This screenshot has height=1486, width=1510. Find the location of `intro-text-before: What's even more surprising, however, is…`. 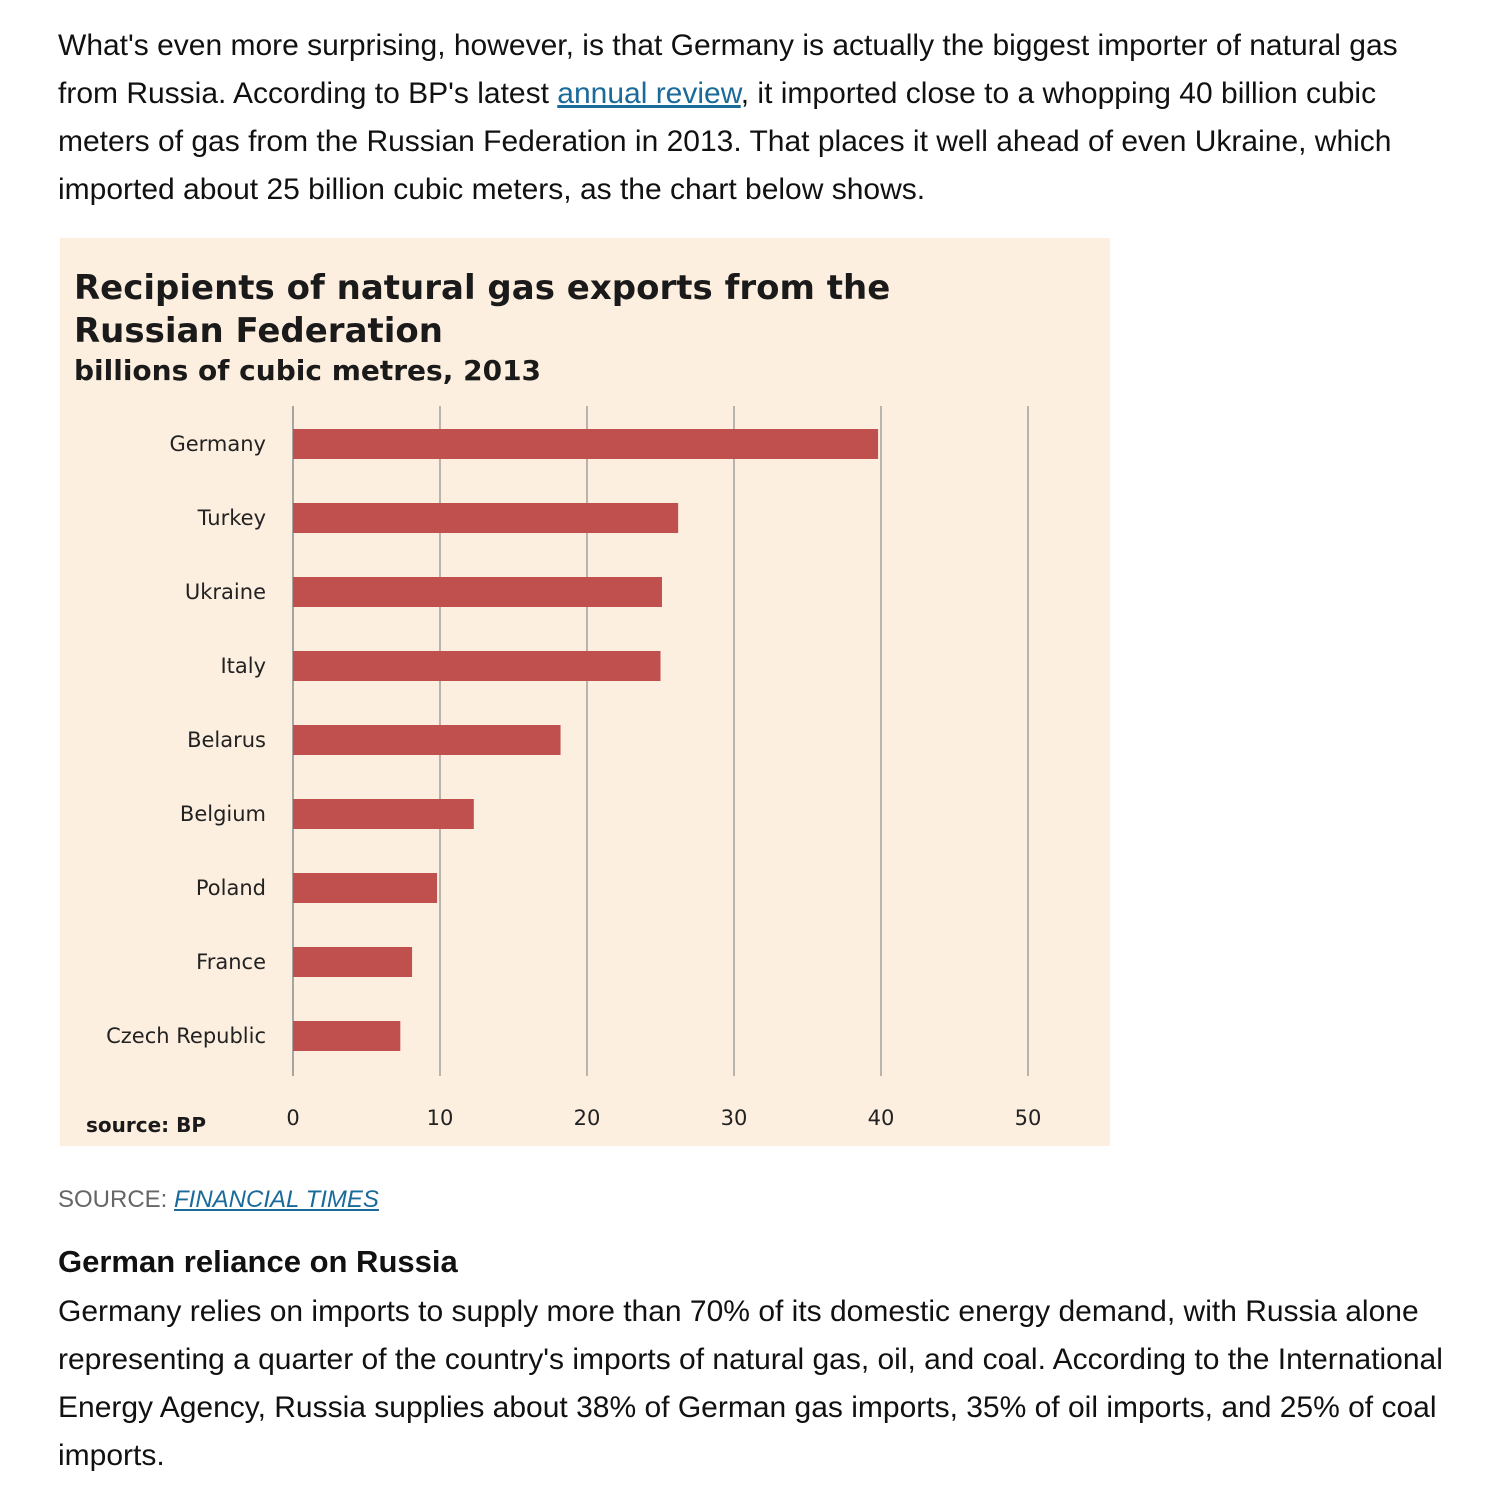

intro-text-before: What's even more surprising, however, is… is located at coordinates (728, 69).